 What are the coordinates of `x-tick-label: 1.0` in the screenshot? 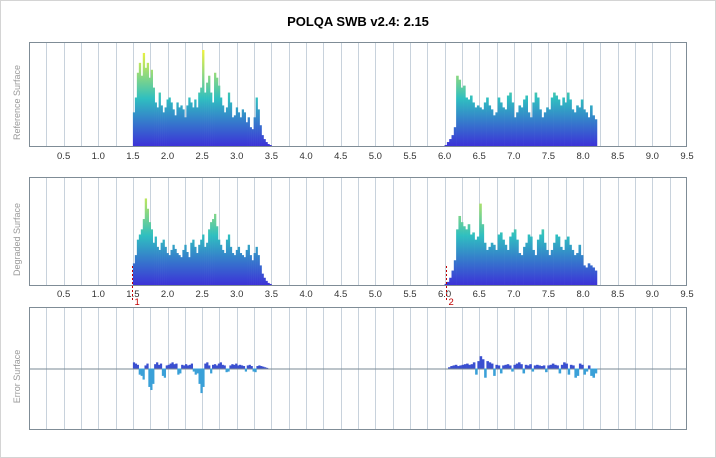 It's located at (98, 294).